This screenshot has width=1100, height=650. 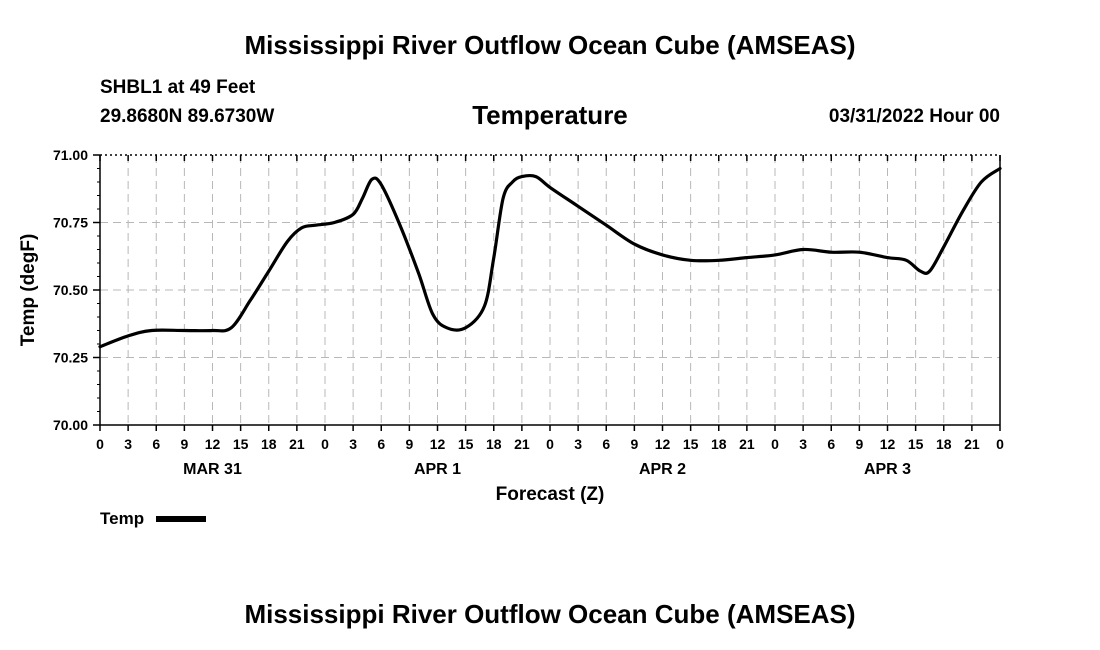 I want to click on day-label: APR 1, so click(x=437, y=469).